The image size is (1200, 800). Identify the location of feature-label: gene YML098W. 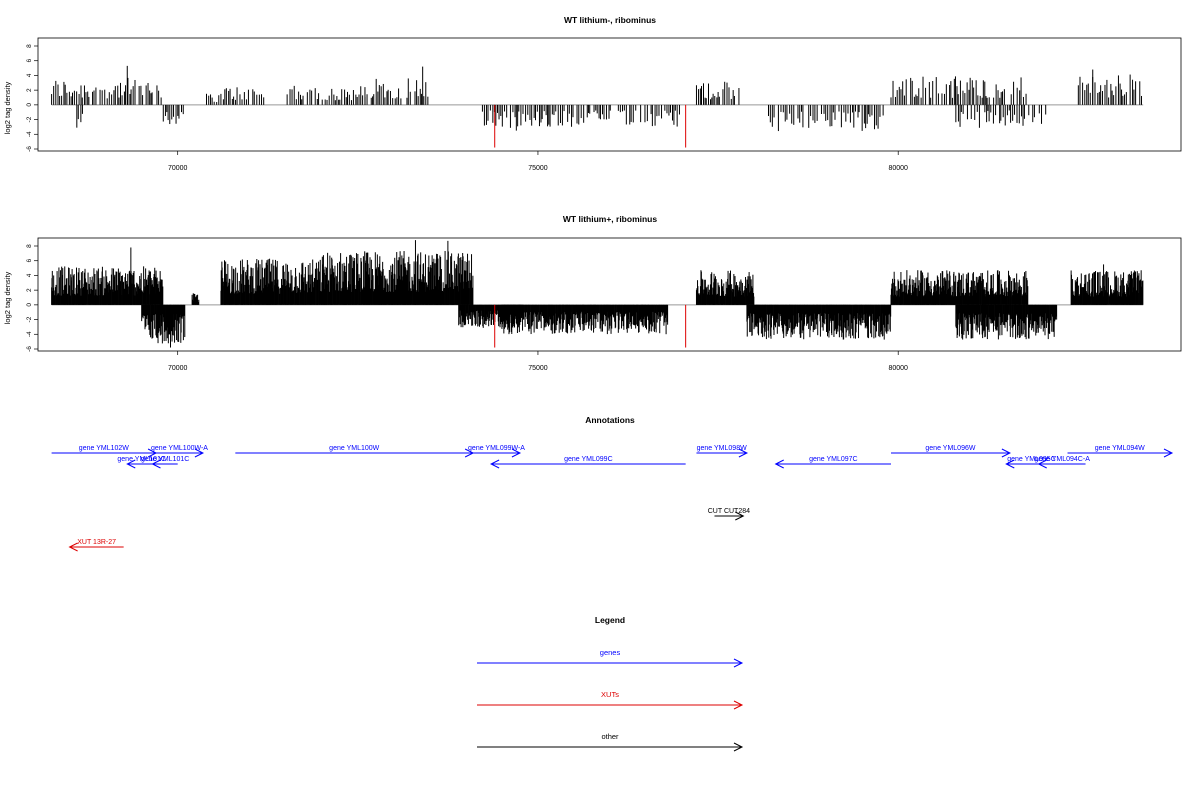
(722, 448).